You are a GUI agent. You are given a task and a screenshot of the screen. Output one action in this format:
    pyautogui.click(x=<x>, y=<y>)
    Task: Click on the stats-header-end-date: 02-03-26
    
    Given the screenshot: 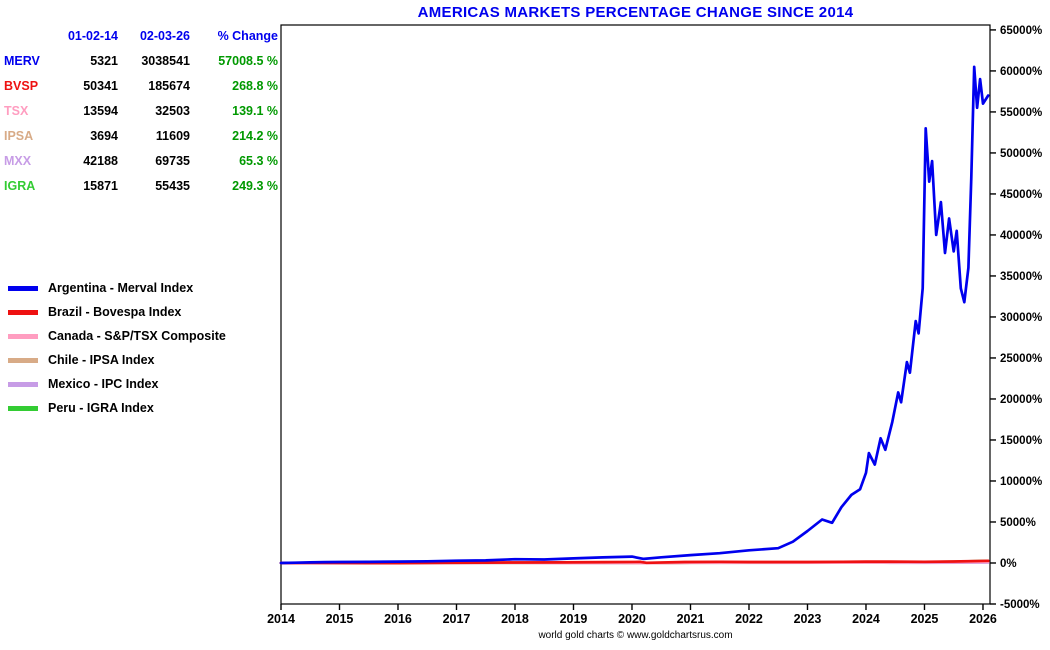 What is the action you would take?
    pyautogui.click(x=164, y=35)
    